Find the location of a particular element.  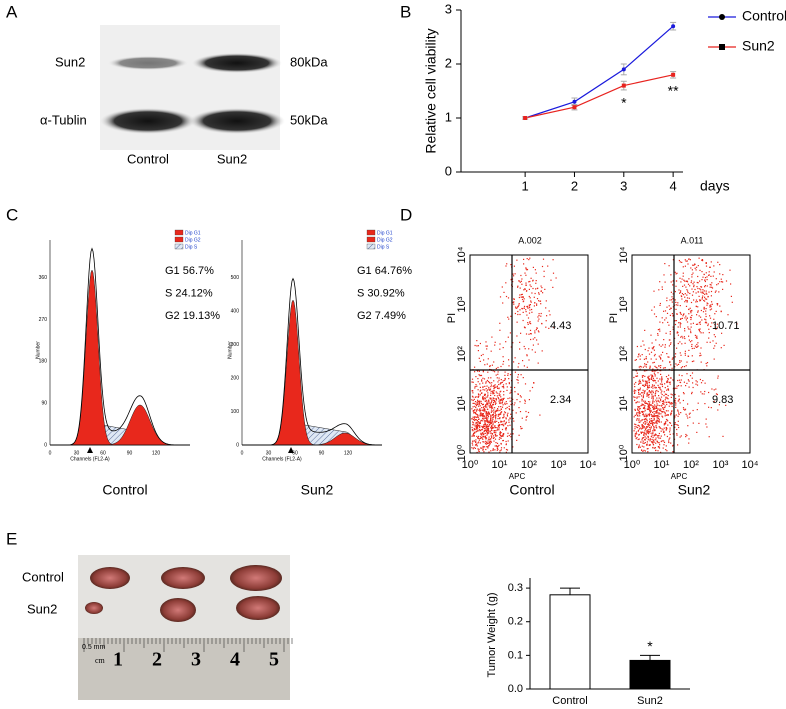

legend-swatch is located at coordinates (371, 239).